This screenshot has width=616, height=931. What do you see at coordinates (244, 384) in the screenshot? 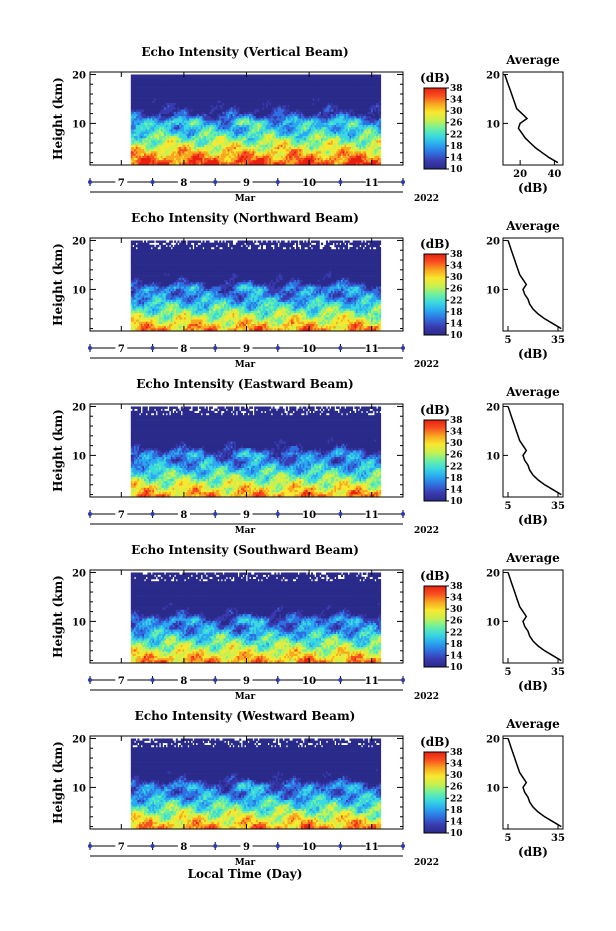
I see `panel-title: Echo Intensity (Eastward Beam)` at bounding box center [244, 384].